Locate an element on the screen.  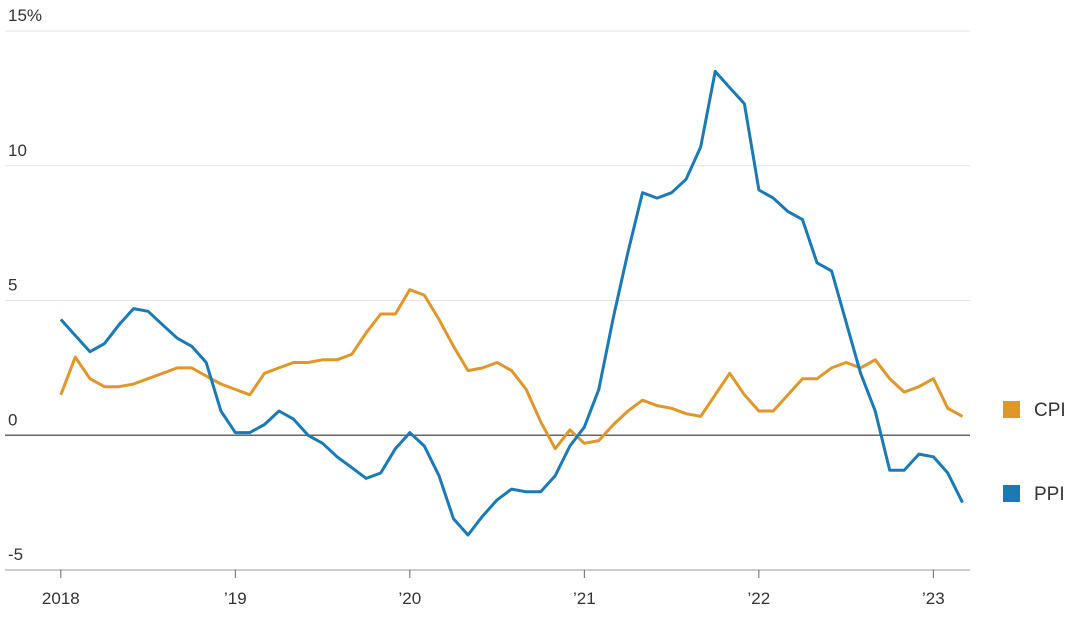
y-tick-label: 5 is located at coordinates (12, 285).